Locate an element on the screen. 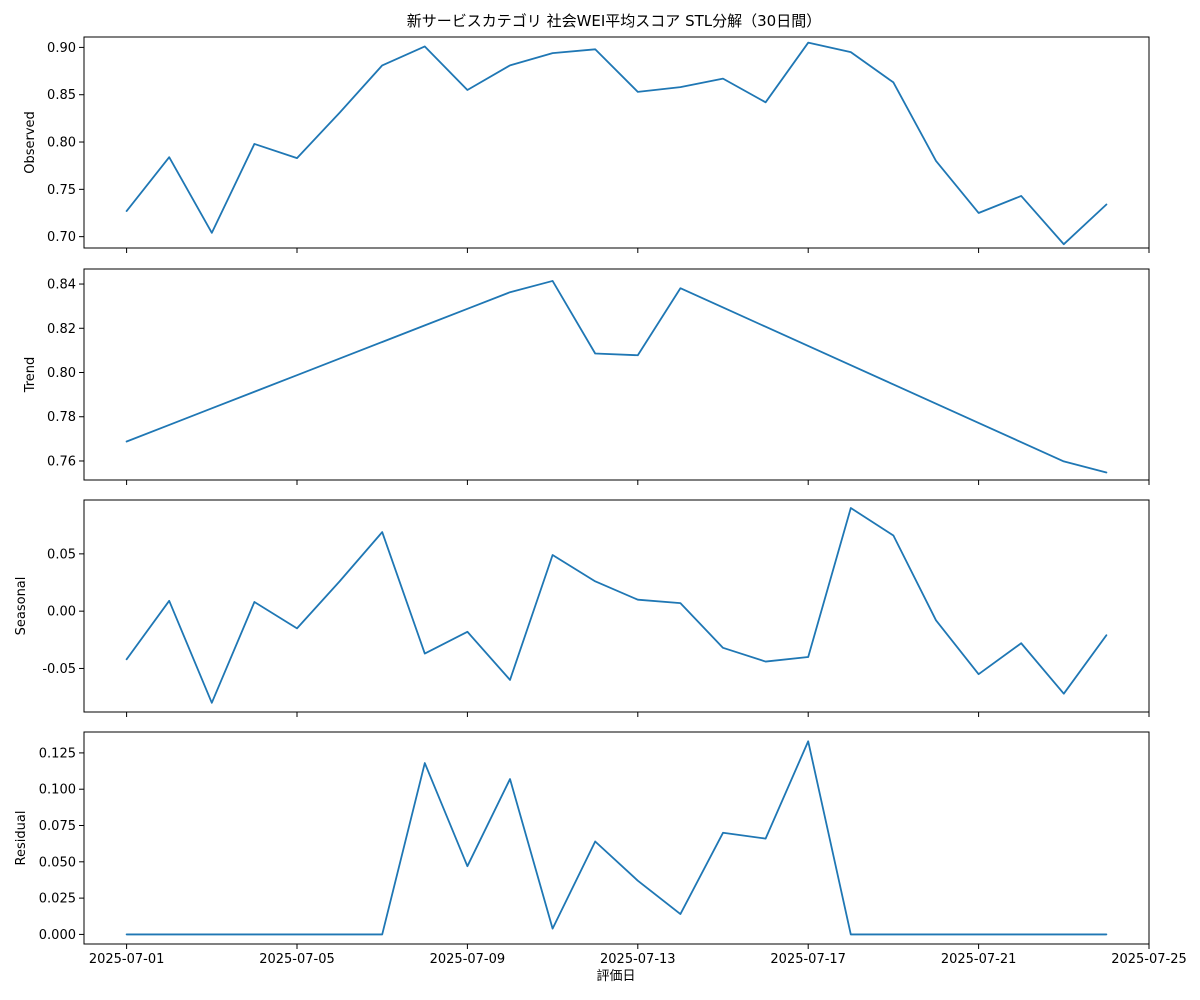 This screenshot has width=1200, height=1000. residual-y-tick-label: 0.075 is located at coordinates (57, 826).